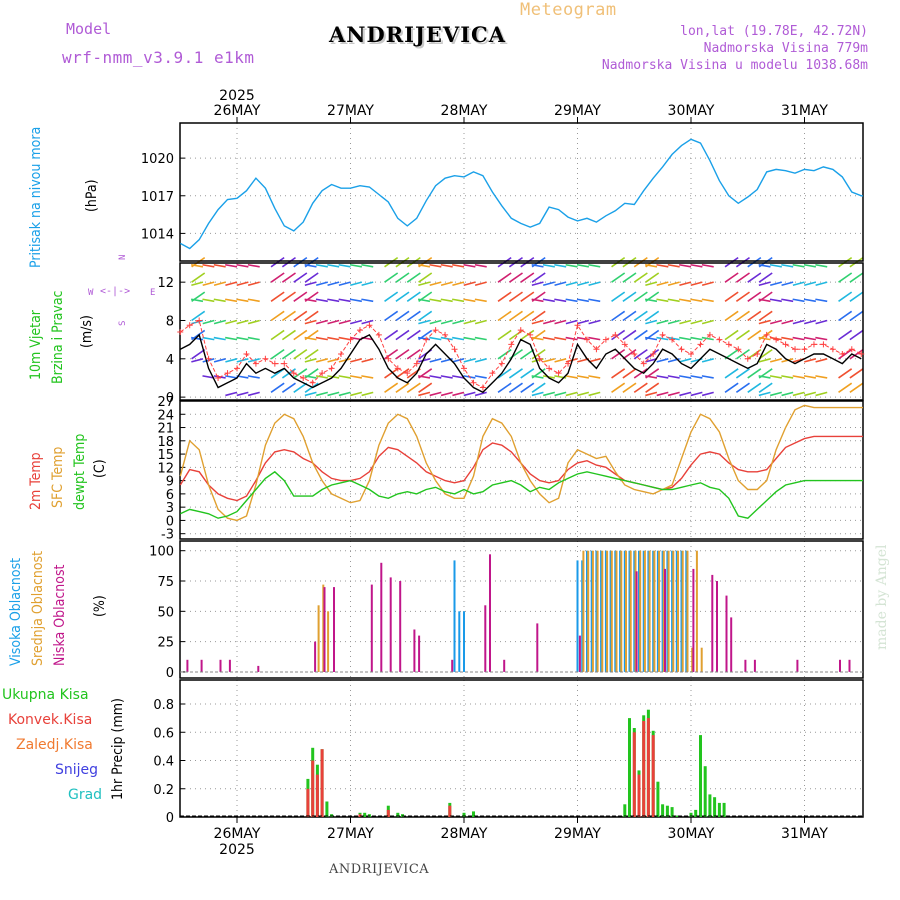 This screenshot has height=900, width=900. I want to click on compass-e: E, so click(153, 293).